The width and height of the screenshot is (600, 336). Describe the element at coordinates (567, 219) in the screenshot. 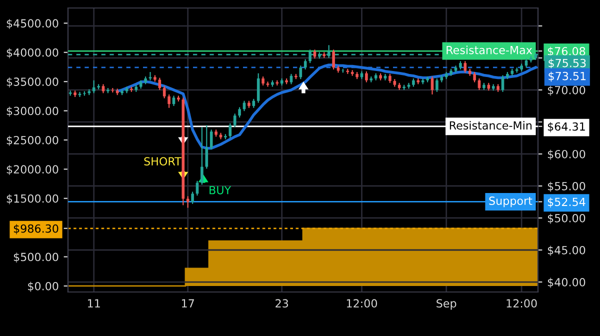

I see `y-tick-label: $50.00` at that location.